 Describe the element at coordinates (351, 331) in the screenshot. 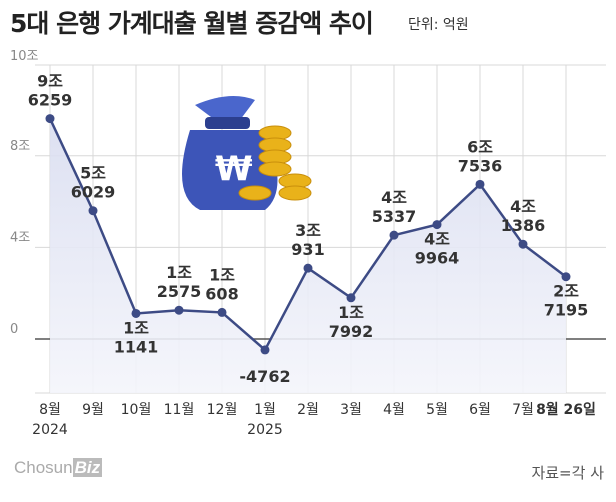

I see `data-label: 7992` at that location.